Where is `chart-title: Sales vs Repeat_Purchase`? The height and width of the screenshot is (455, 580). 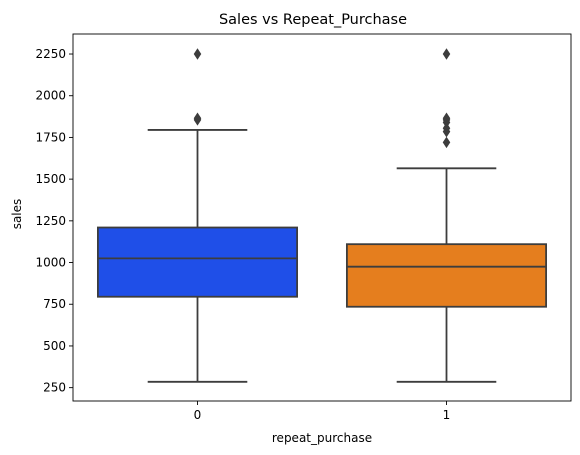
chart-title: Sales vs Repeat_Purchase is located at coordinates (313, 20).